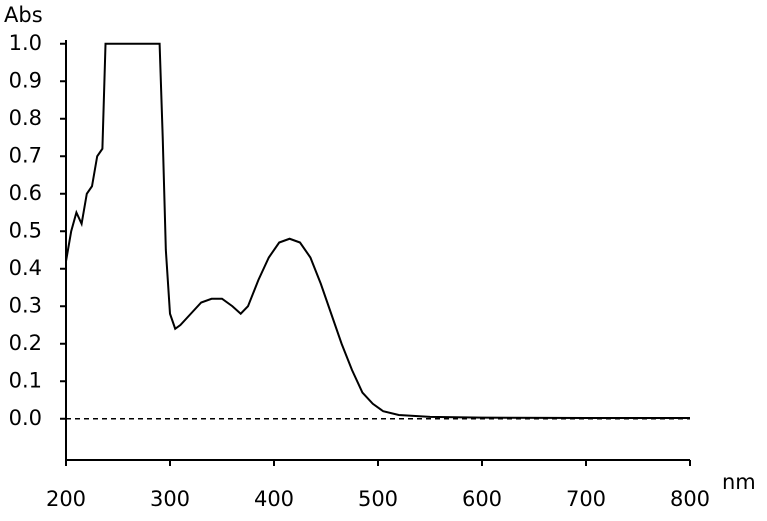 The height and width of the screenshot is (521, 767). I want to click on y-tick-label: 0.0, so click(25, 418).